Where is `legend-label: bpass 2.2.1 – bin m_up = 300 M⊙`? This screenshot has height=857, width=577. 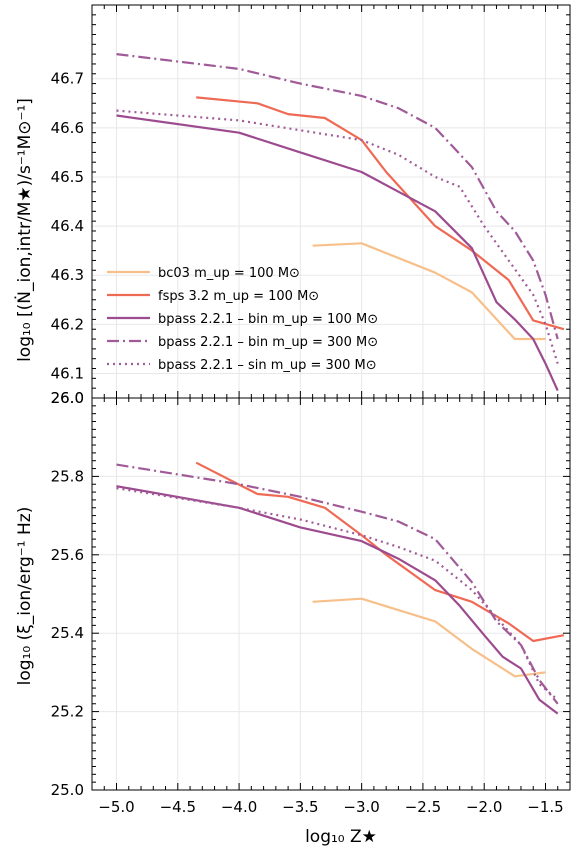 legend-label: bpass 2.2.1 – bin m_up = 300 M⊙ is located at coordinates (268, 342).